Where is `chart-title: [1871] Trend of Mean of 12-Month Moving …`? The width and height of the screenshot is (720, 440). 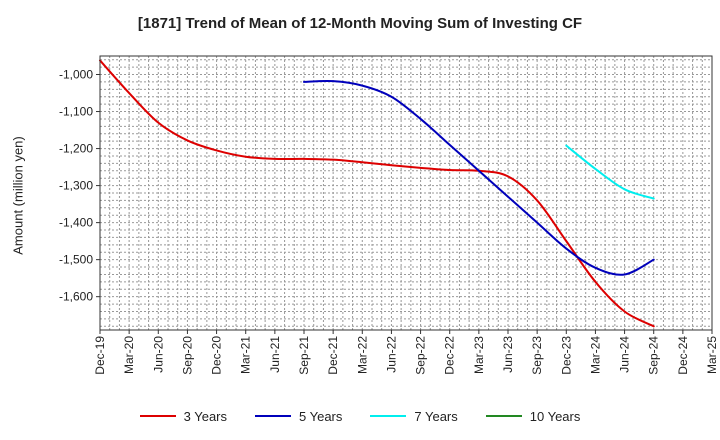 chart-title: [1871] Trend of Mean of 12-Month Moving … is located at coordinates (360, 23).